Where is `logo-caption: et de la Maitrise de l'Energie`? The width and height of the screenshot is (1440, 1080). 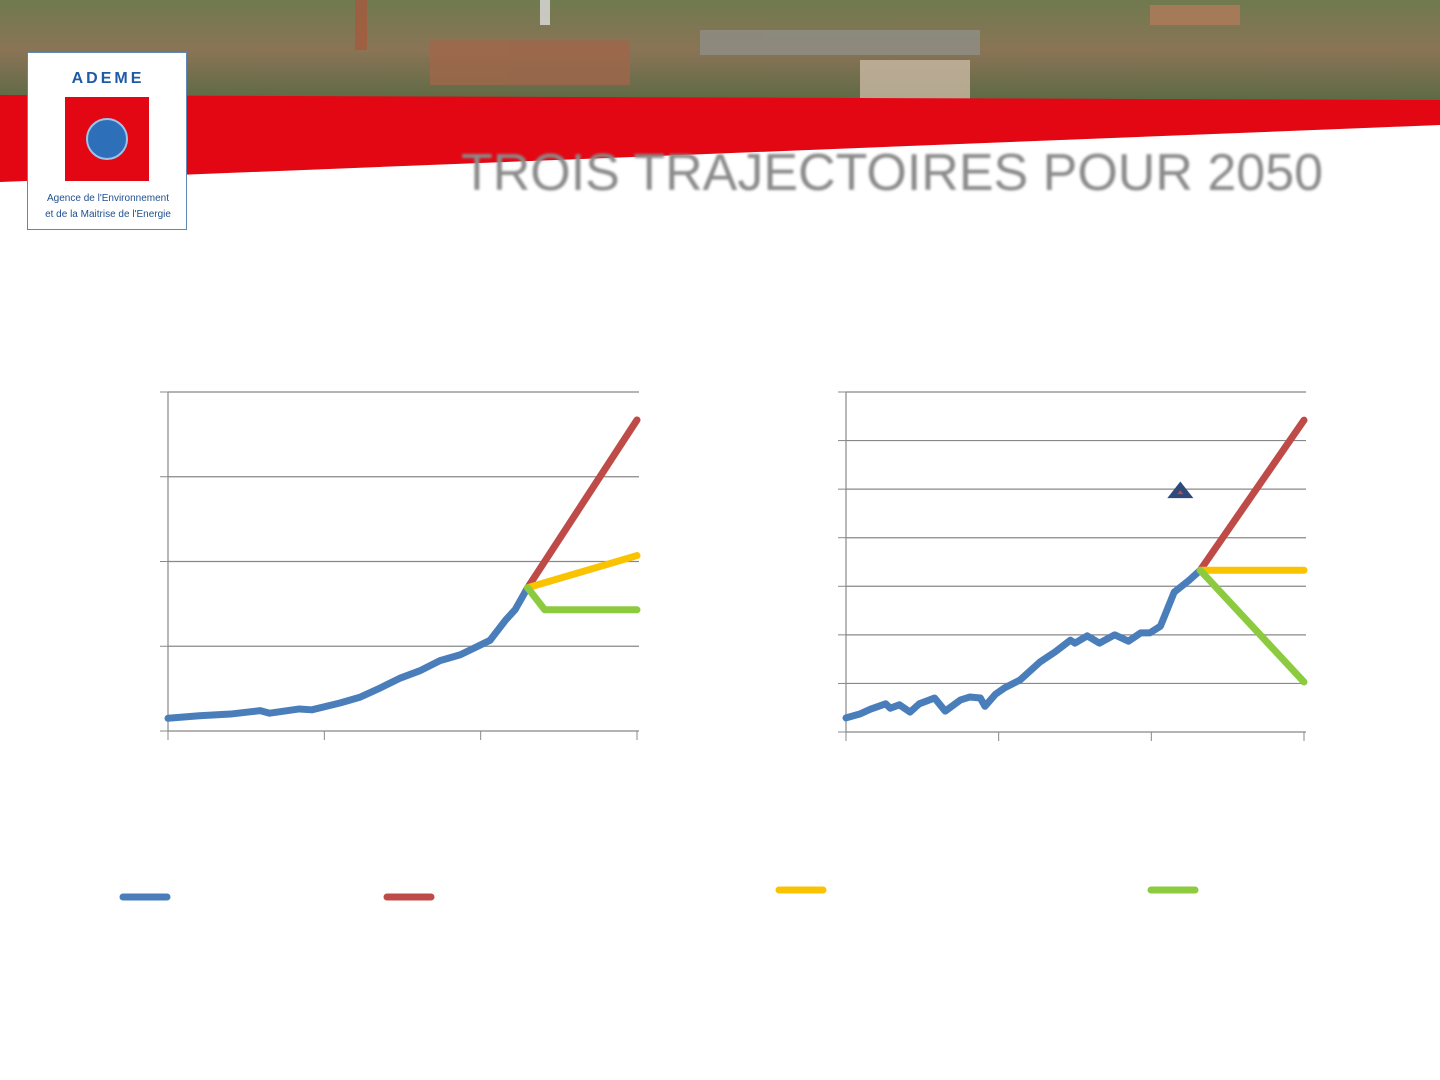 logo-caption: et de la Maitrise de l'Energie is located at coordinates (108, 214).